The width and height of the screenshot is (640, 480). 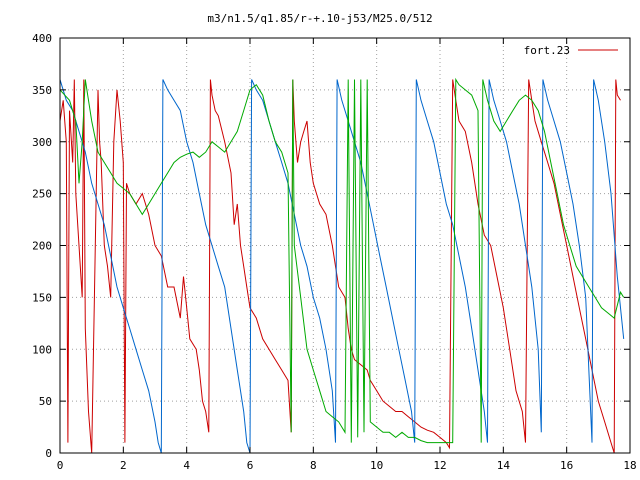 What do you see at coordinates (42, 142) in the screenshot?
I see `y-tick-label: 300` at bounding box center [42, 142].